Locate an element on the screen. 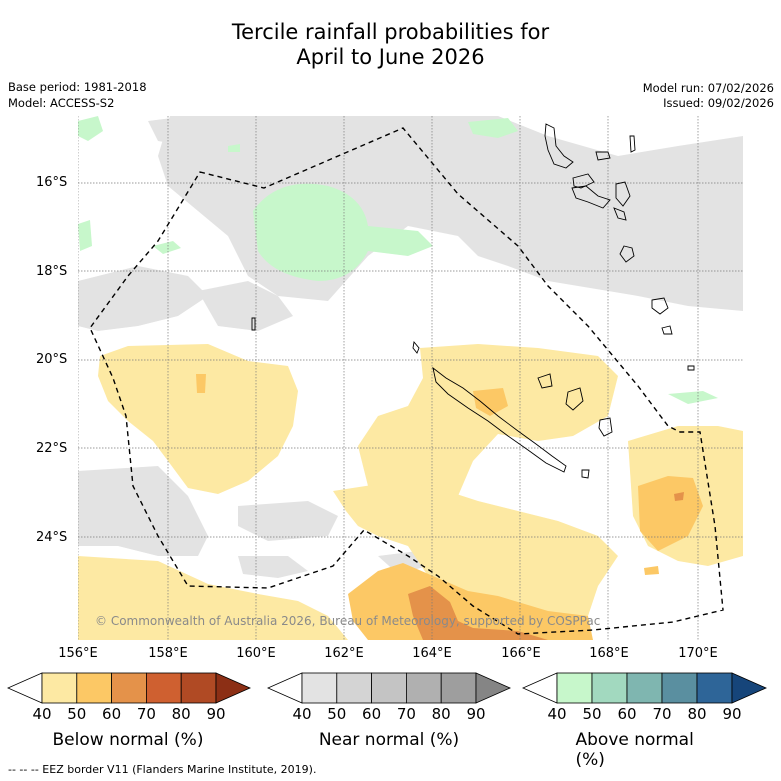 The width and height of the screenshot is (781, 781). colorbar-above-tick: 50 is located at coordinates (592, 714).